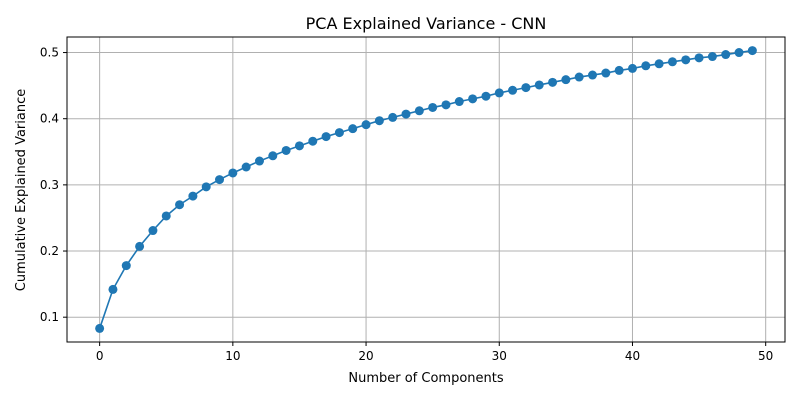 The image size is (800, 404). Describe the element at coordinates (499, 356) in the screenshot. I see `x-tick-label: 30` at that location.